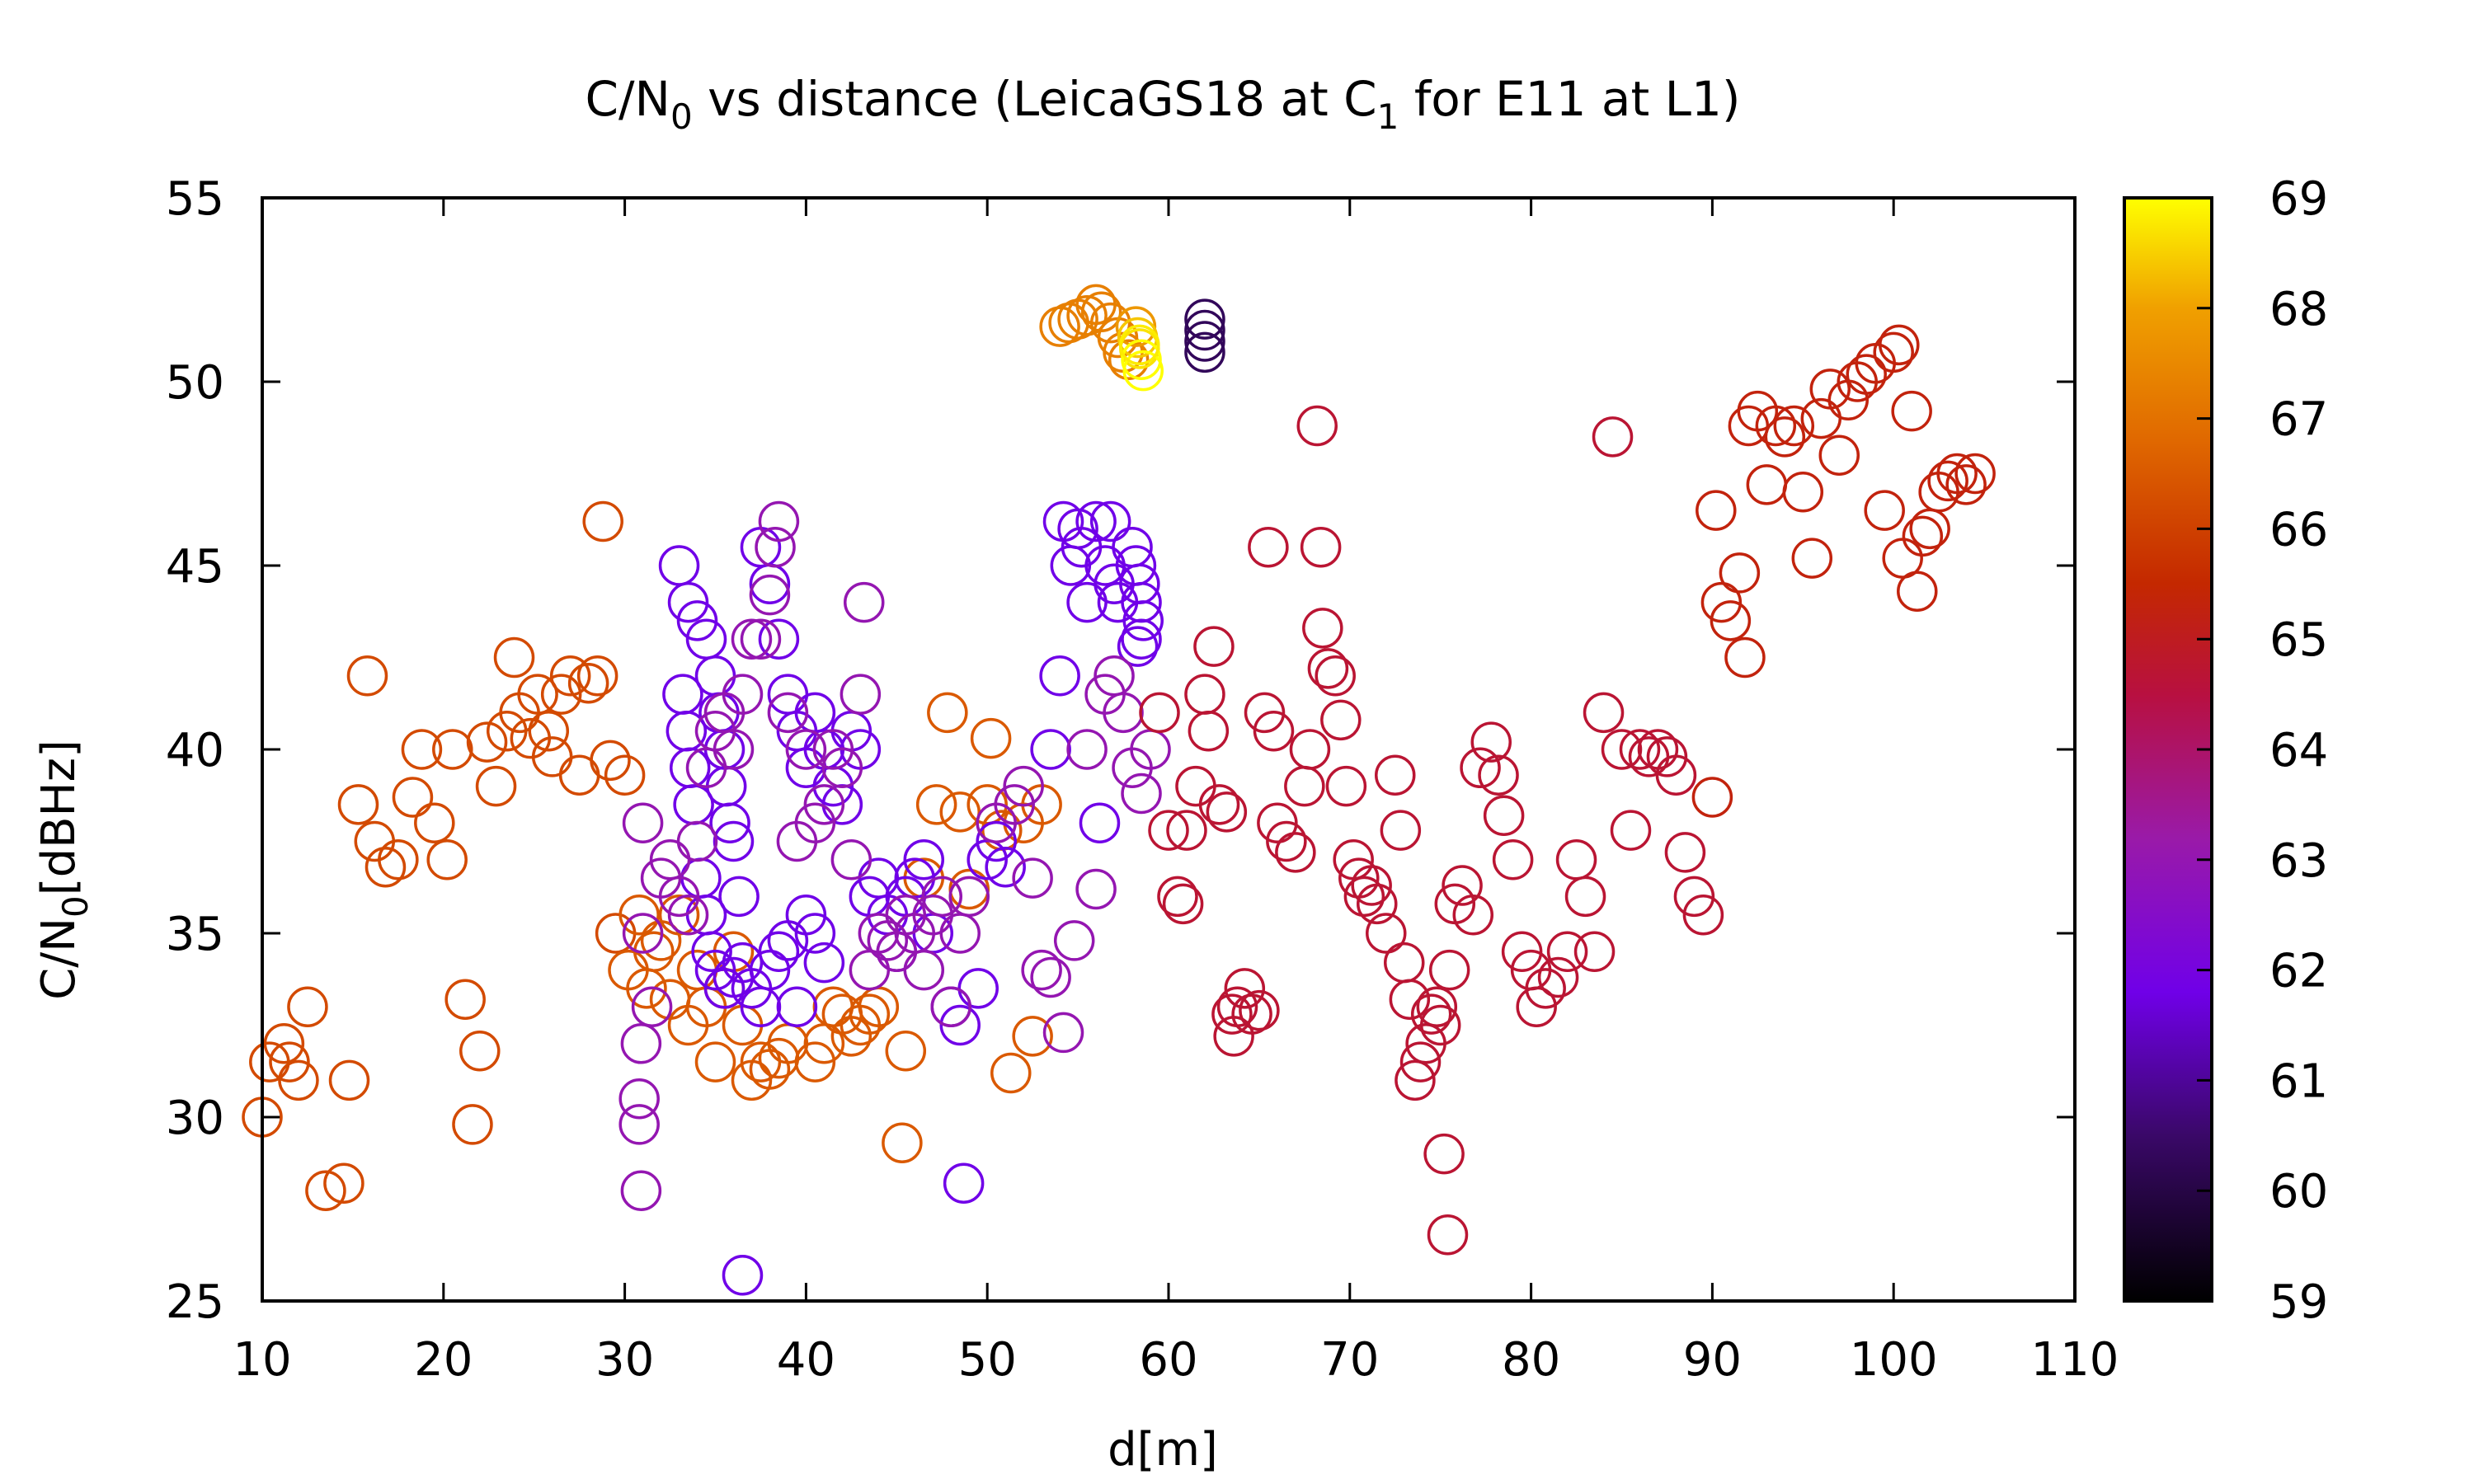 Image resolution: width=2474 pixels, height=1484 pixels. Describe the element at coordinates (195, 750) in the screenshot. I see `y-tick-label: 40` at that location.